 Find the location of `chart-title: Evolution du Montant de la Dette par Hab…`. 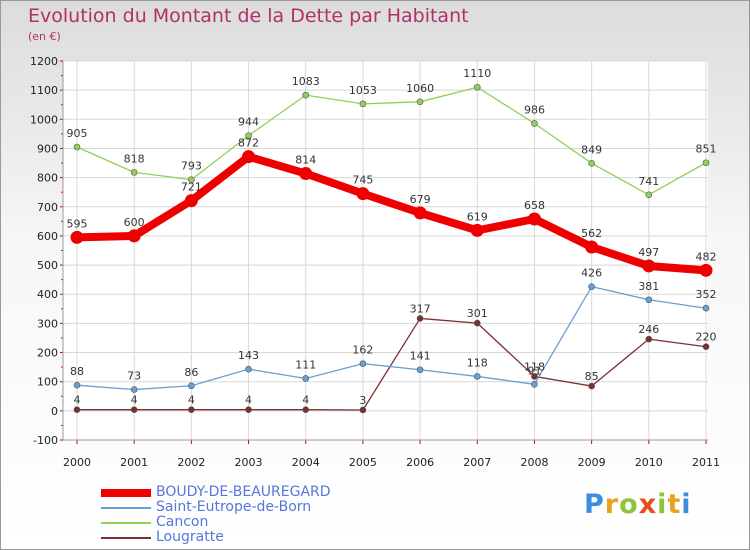

chart-title: Evolution du Montant de la Dette par Hab… is located at coordinates (248, 16).